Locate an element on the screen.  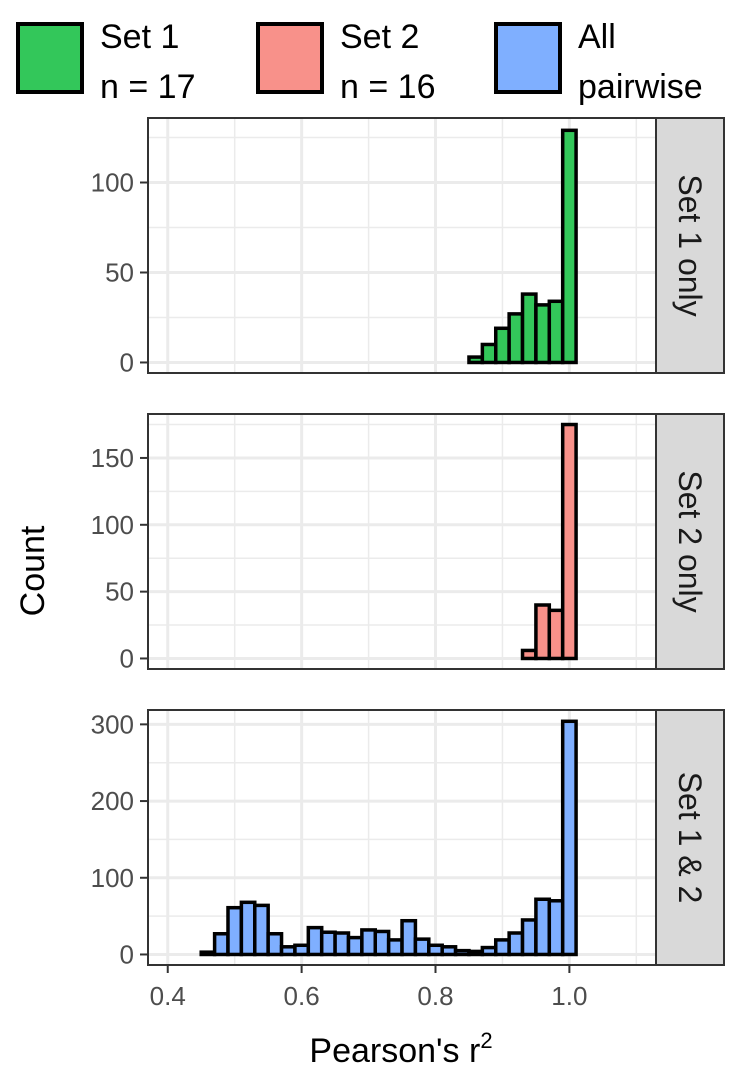
facet-strip-label: Set 2 only is located at coordinates (690, 541).